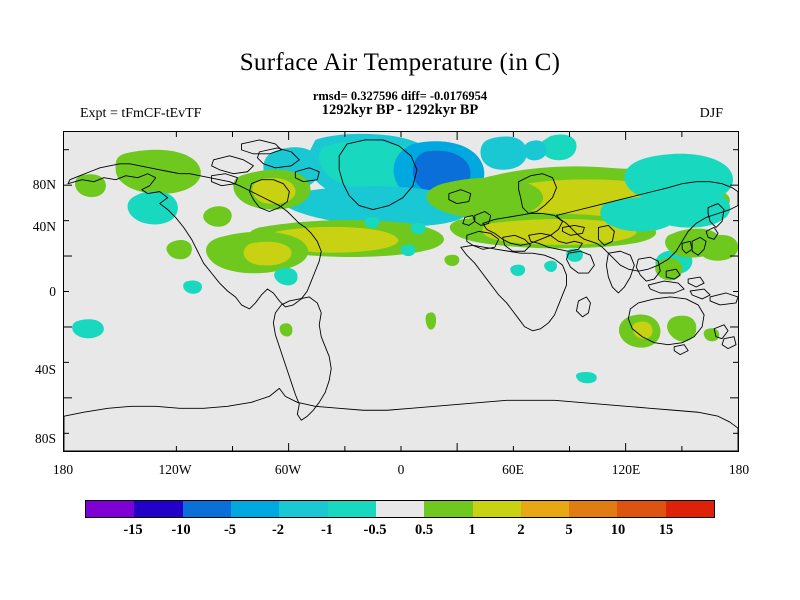  I want to click on colorbar-tick-neg2: -2, so click(278, 530).